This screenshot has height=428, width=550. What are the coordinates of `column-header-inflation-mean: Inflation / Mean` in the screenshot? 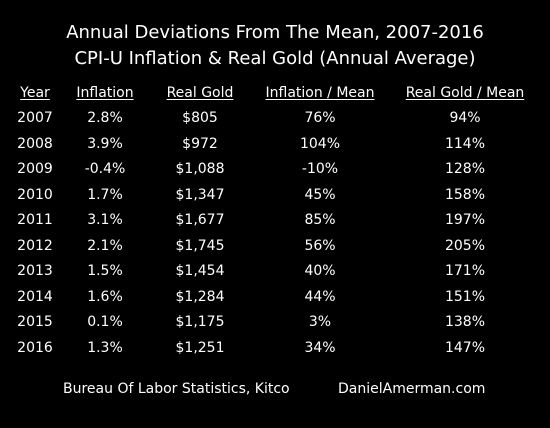 It's located at (320, 93).